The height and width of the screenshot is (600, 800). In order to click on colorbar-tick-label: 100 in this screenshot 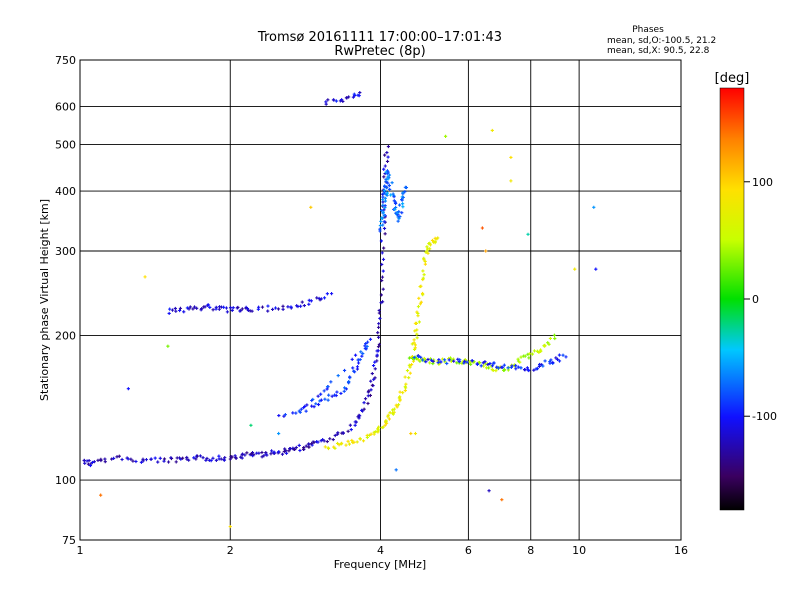, I will do `click(762, 182)`.